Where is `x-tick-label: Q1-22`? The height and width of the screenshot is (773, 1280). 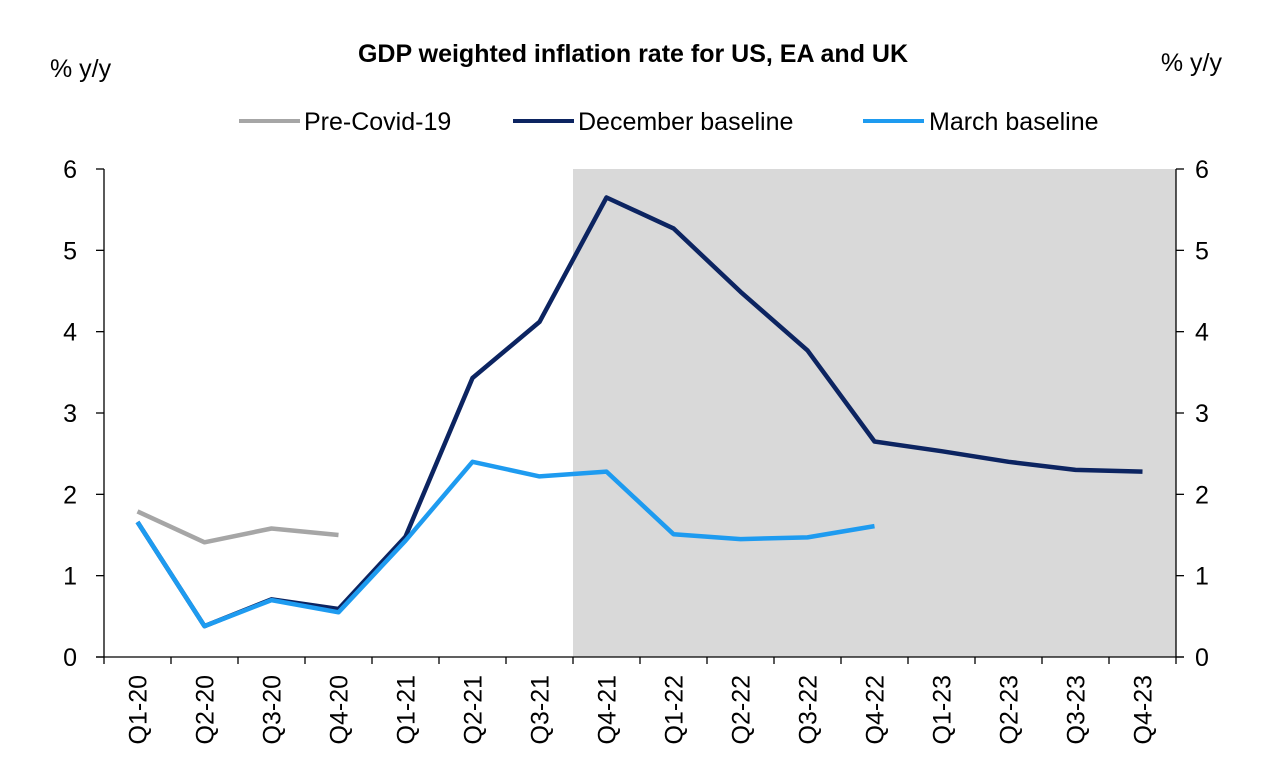 x-tick-label: Q1-22 is located at coordinates (675, 709).